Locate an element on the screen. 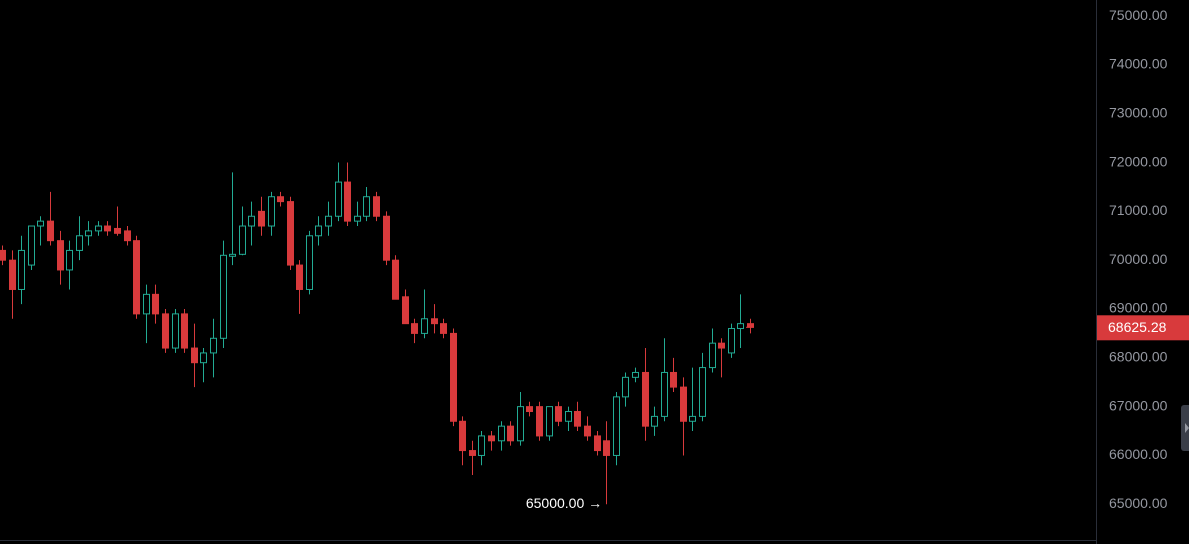  low-annotation: 65000.00 → is located at coordinates (564, 503).